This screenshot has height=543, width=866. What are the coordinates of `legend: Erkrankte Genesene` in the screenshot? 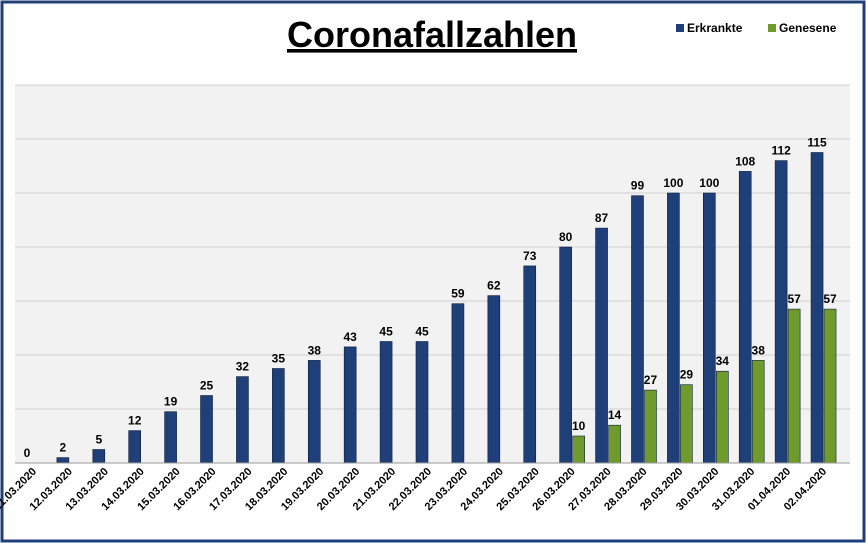 It's located at (756, 28).